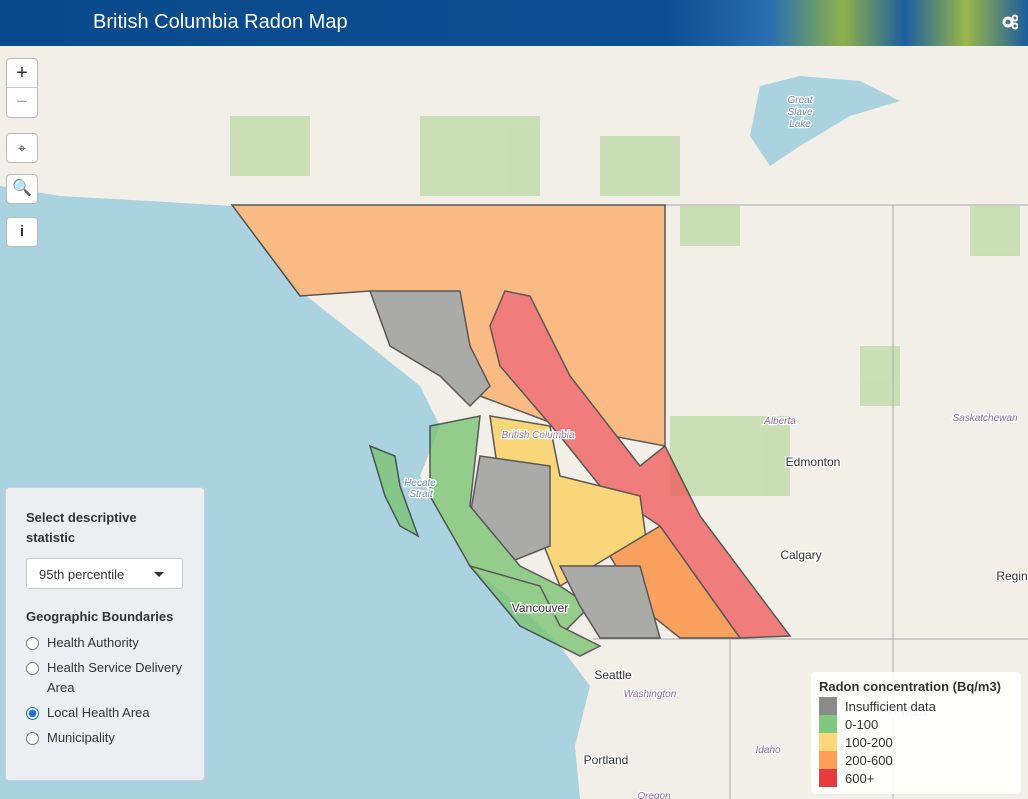 Image resolution: width=1028 pixels, height=799 pixels. What do you see at coordinates (220, 22) in the screenshot?
I see `app-title: British Columbia Radon Map` at bounding box center [220, 22].